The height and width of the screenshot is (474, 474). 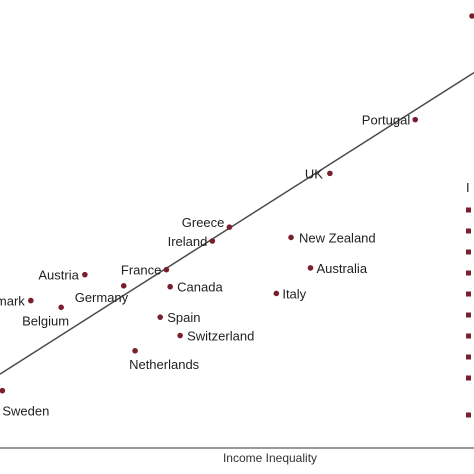 What do you see at coordinates (314, 173) in the screenshot?
I see `label-uk: UK` at bounding box center [314, 173].